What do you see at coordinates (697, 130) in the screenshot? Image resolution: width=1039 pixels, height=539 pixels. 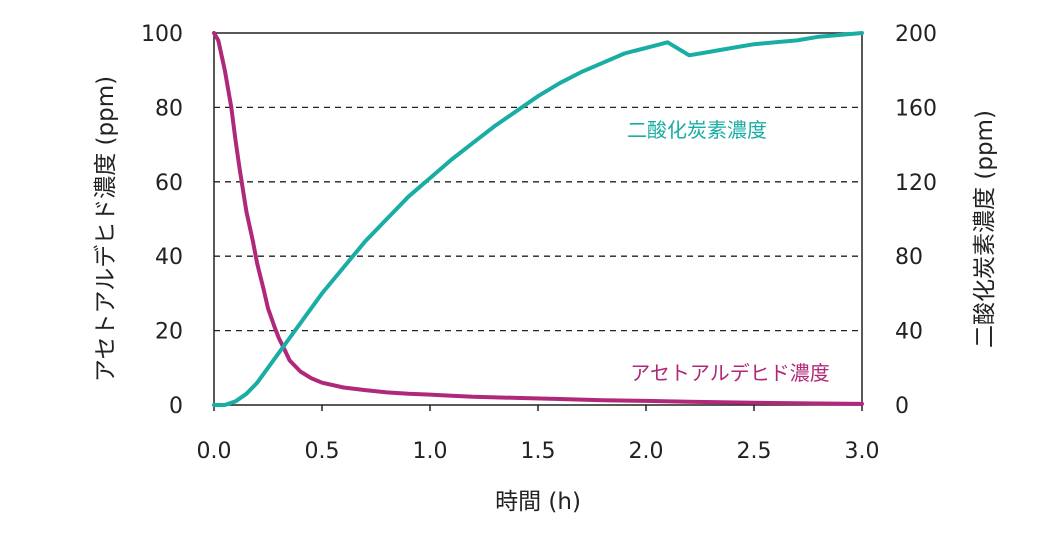 I see `series-label-co2: 二酸化炭素濃度` at bounding box center [697, 130].